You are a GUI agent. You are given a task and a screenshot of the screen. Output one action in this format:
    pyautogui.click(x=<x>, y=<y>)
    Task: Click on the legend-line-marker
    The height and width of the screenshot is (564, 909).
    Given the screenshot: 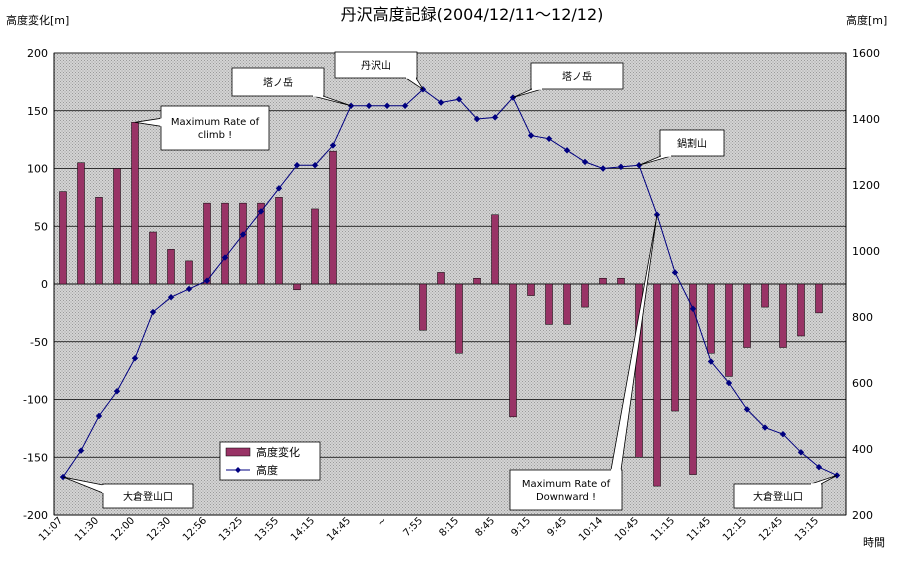 What is the action you would take?
    pyautogui.click(x=238, y=470)
    